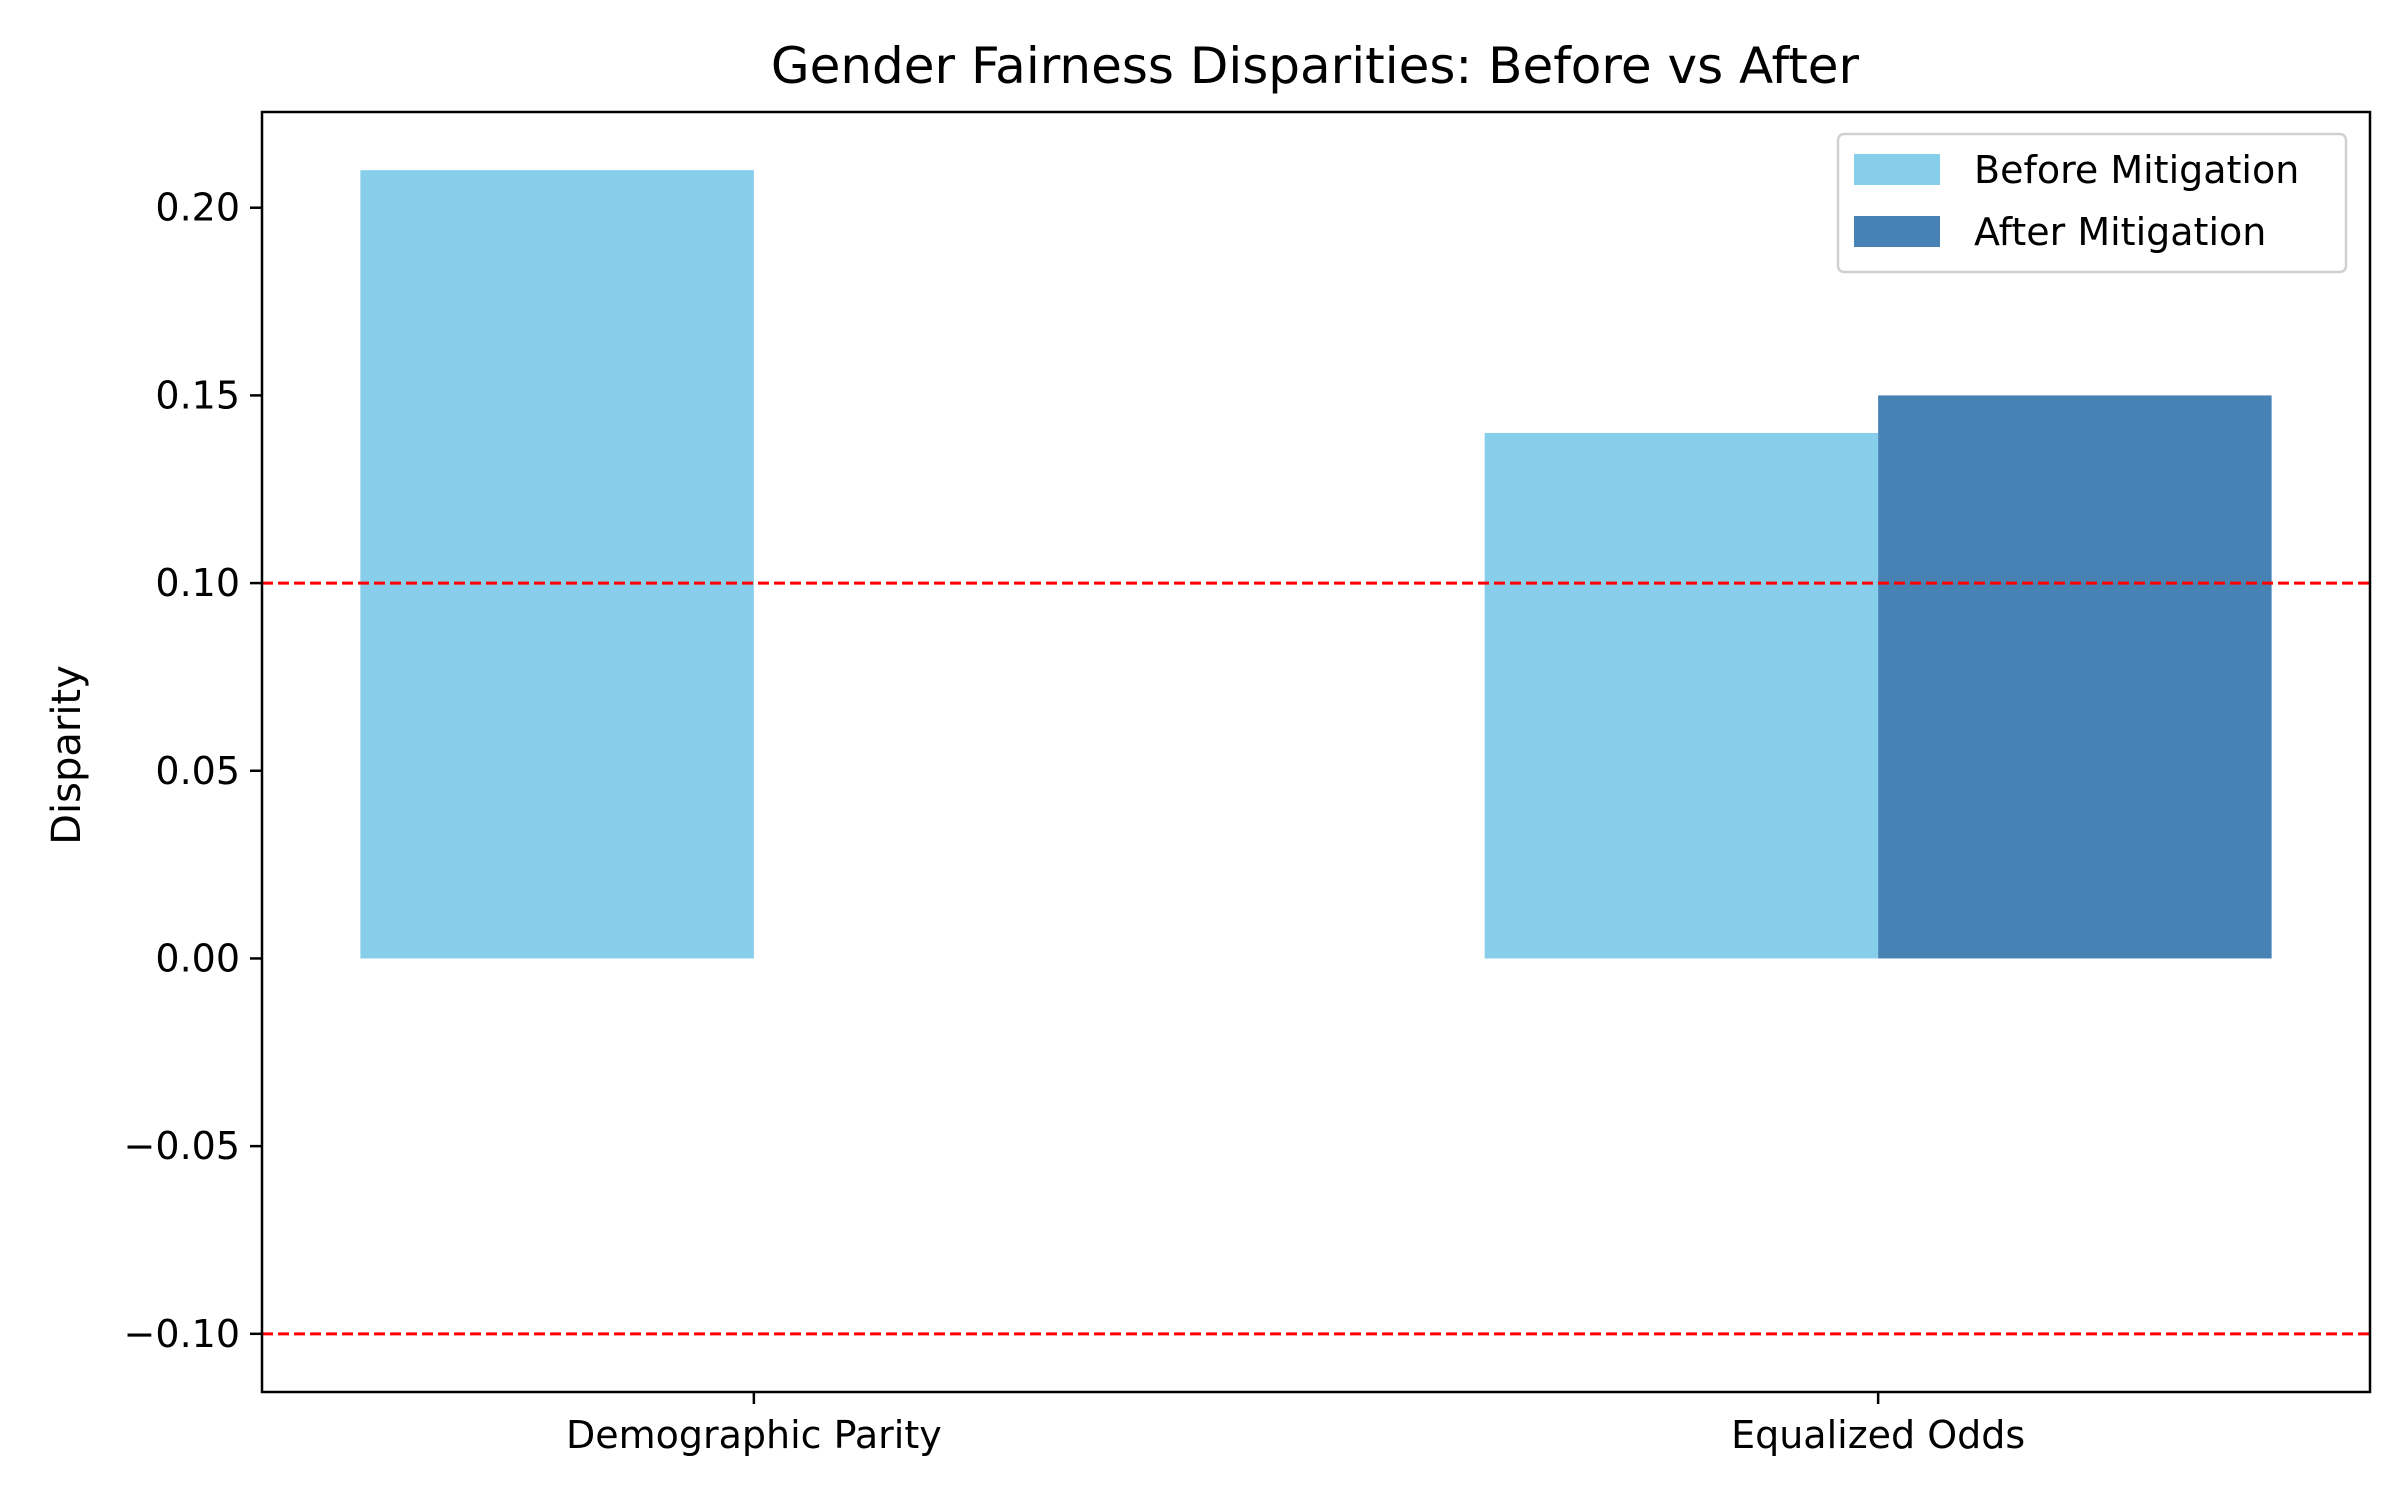 This screenshot has width=2400, height=1500. I want to click on x-axis: Demographic Parity Equalized Odds, so click(1295, 1424).